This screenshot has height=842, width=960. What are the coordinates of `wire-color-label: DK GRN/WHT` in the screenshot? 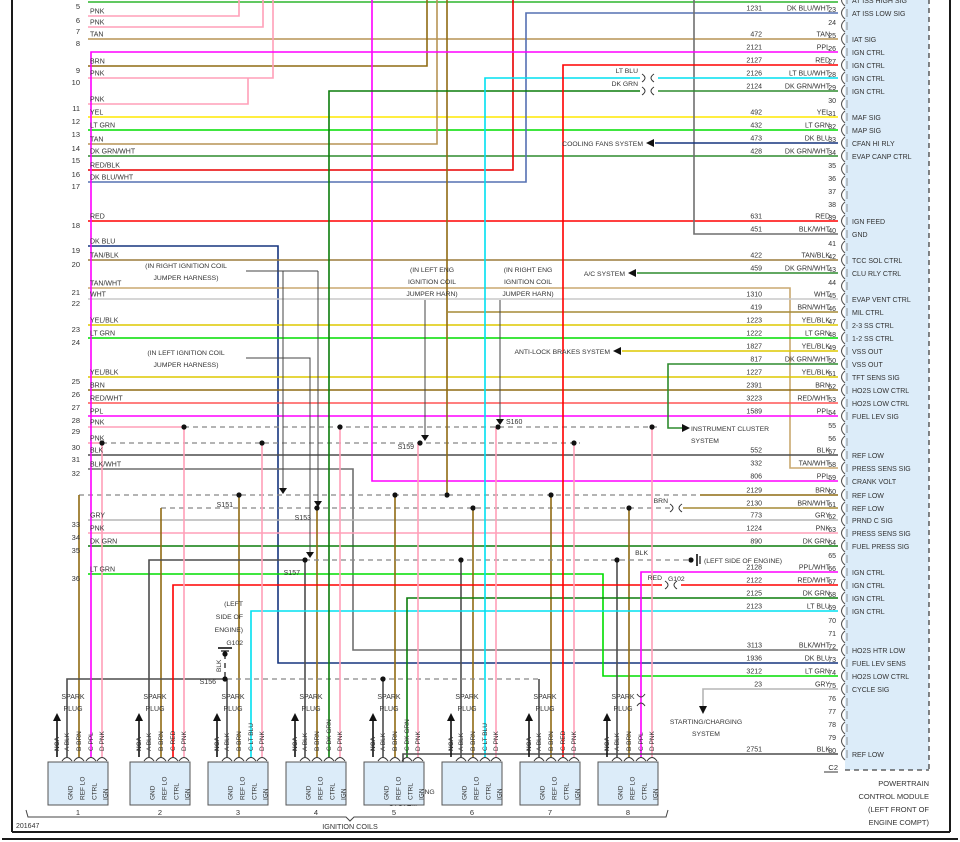 It's located at (113, 152).